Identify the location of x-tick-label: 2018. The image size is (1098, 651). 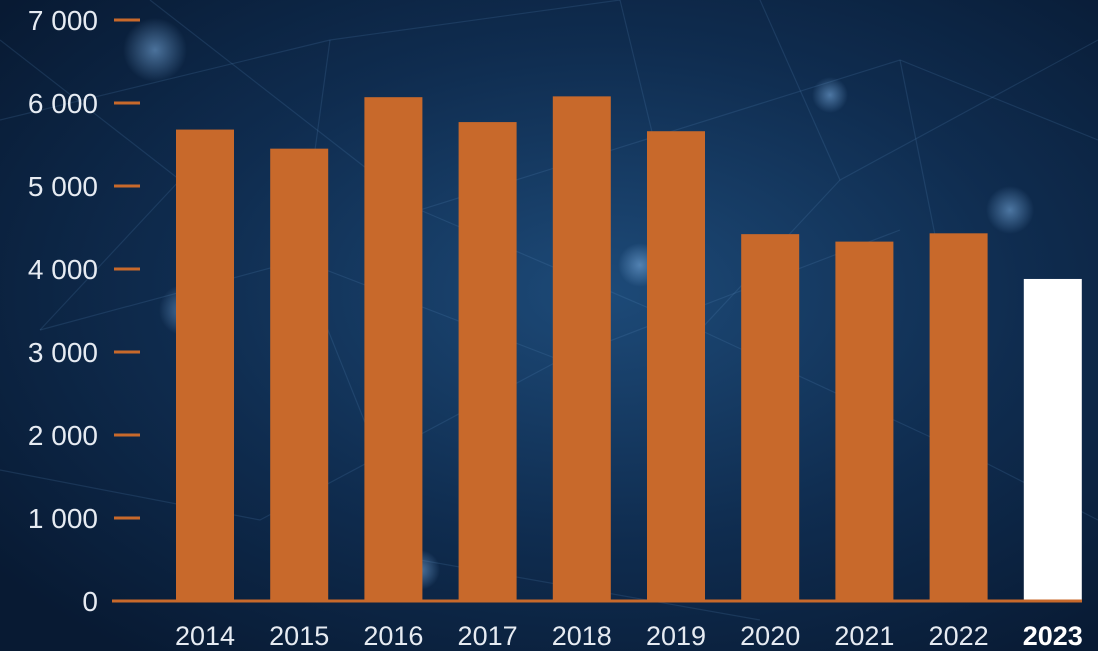
(582, 636).